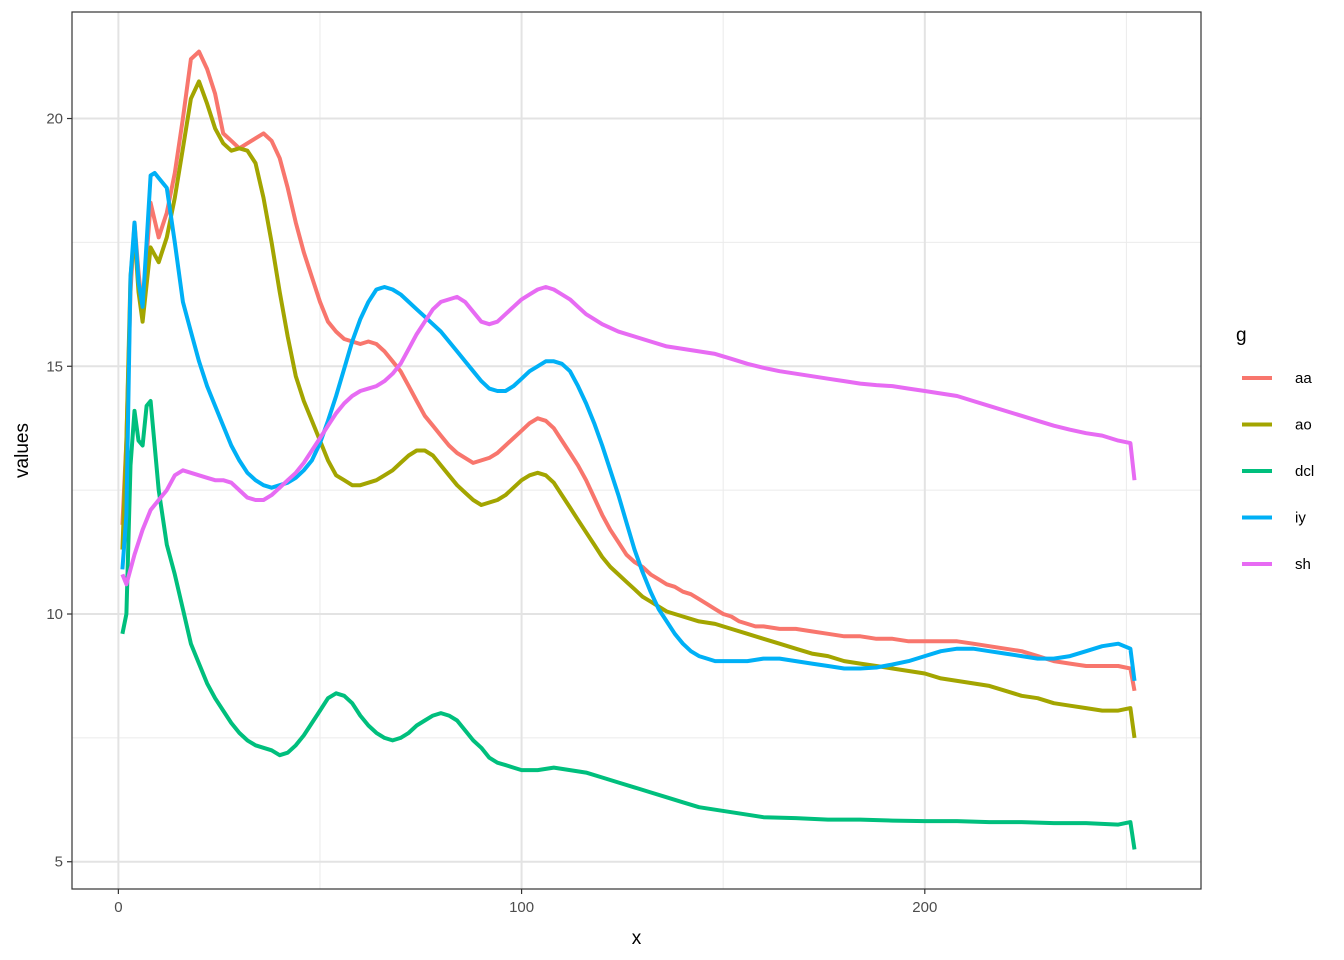 This screenshot has width=1344, height=960. What do you see at coordinates (118, 907) in the screenshot?
I see `x-tick-label: 0` at bounding box center [118, 907].